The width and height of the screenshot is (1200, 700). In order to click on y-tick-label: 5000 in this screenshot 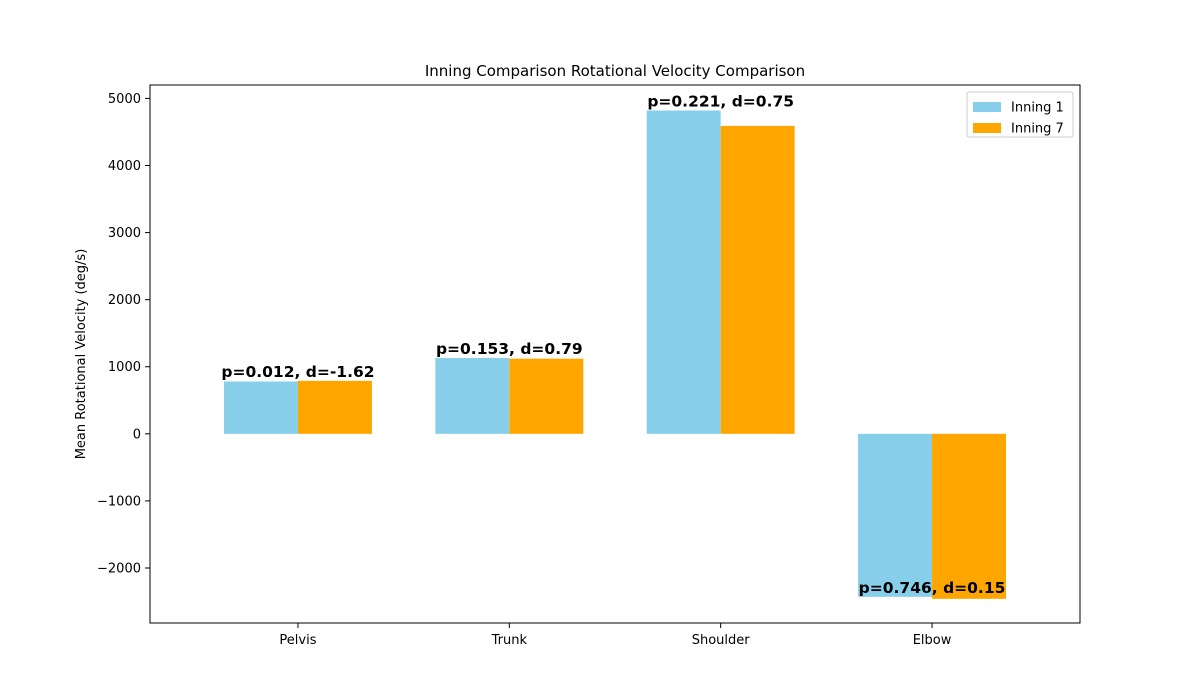, I will do `click(124, 99)`.